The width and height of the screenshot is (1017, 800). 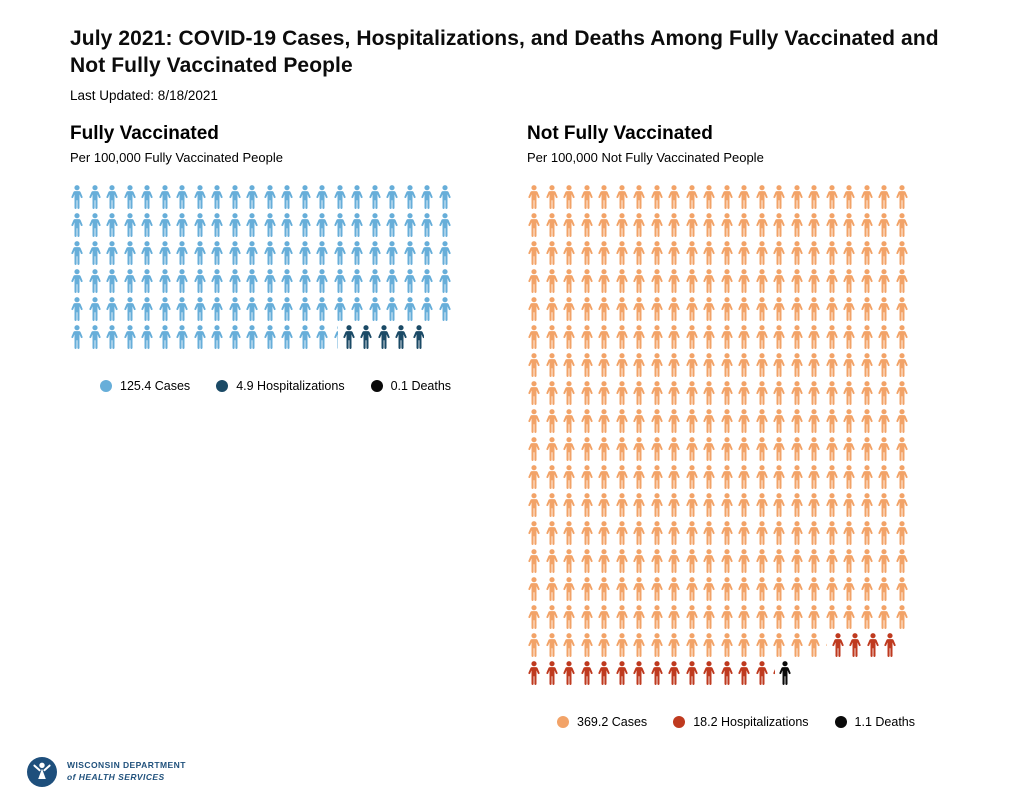 What do you see at coordinates (144, 133) in the screenshot?
I see `panel-title-fully-vaccinated: Fully Vaccinated` at bounding box center [144, 133].